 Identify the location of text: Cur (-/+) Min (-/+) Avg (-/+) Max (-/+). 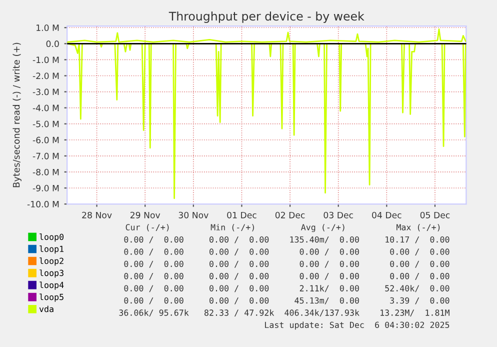
(283, 228).